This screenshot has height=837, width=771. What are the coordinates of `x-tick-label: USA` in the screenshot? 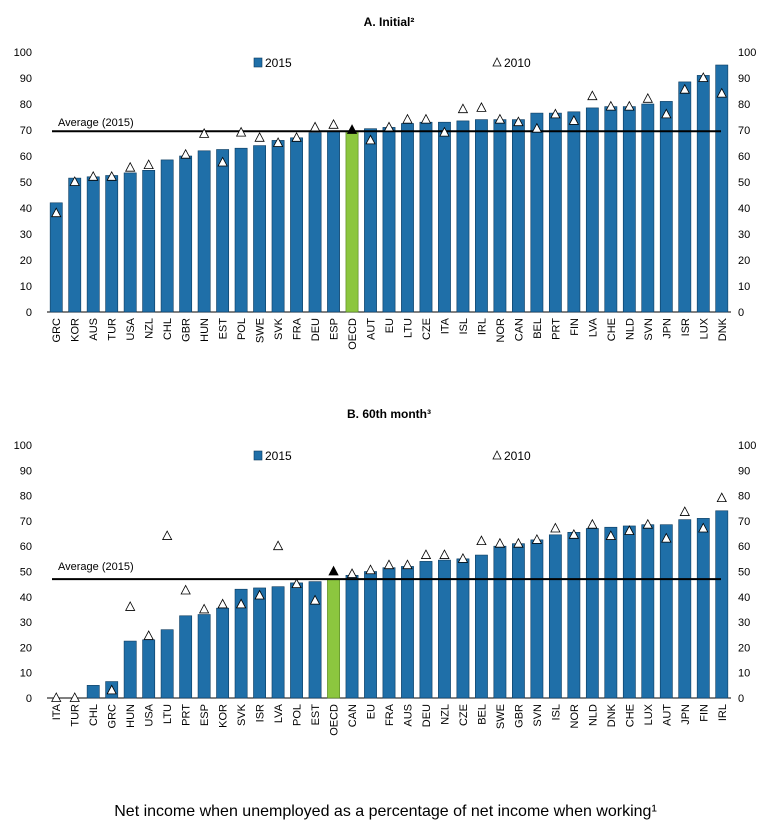 It's located at (150, 714).